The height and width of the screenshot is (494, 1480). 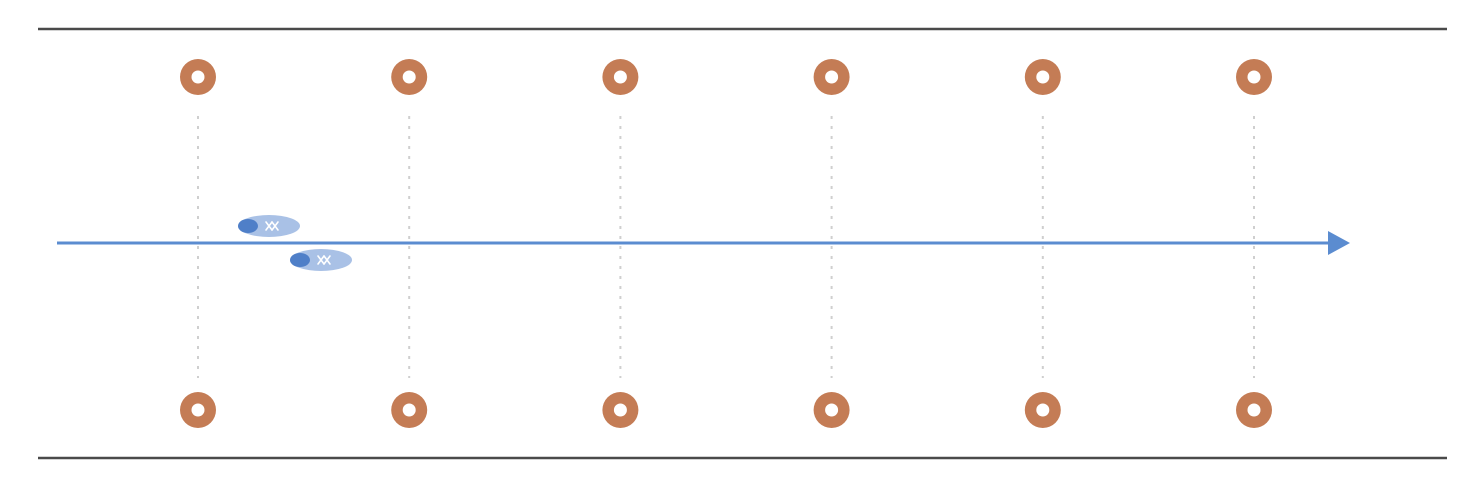 What do you see at coordinates (321, 260) in the screenshot?
I see `right-shoe-icon` at bounding box center [321, 260].